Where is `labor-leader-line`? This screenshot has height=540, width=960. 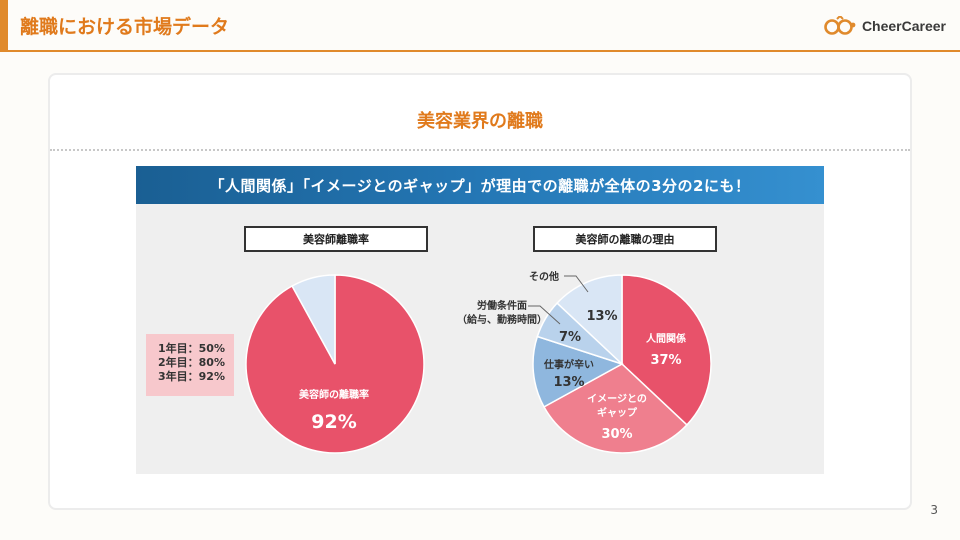 labor-leader-line is located at coordinates (544, 315).